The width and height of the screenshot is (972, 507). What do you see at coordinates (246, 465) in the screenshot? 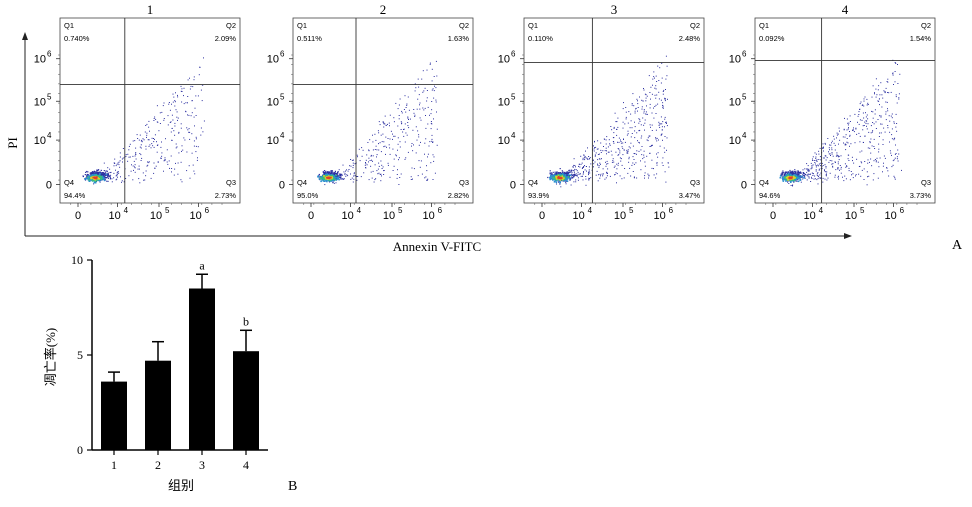
I see `x-tick-label: 4` at bounding box center [246, 465].